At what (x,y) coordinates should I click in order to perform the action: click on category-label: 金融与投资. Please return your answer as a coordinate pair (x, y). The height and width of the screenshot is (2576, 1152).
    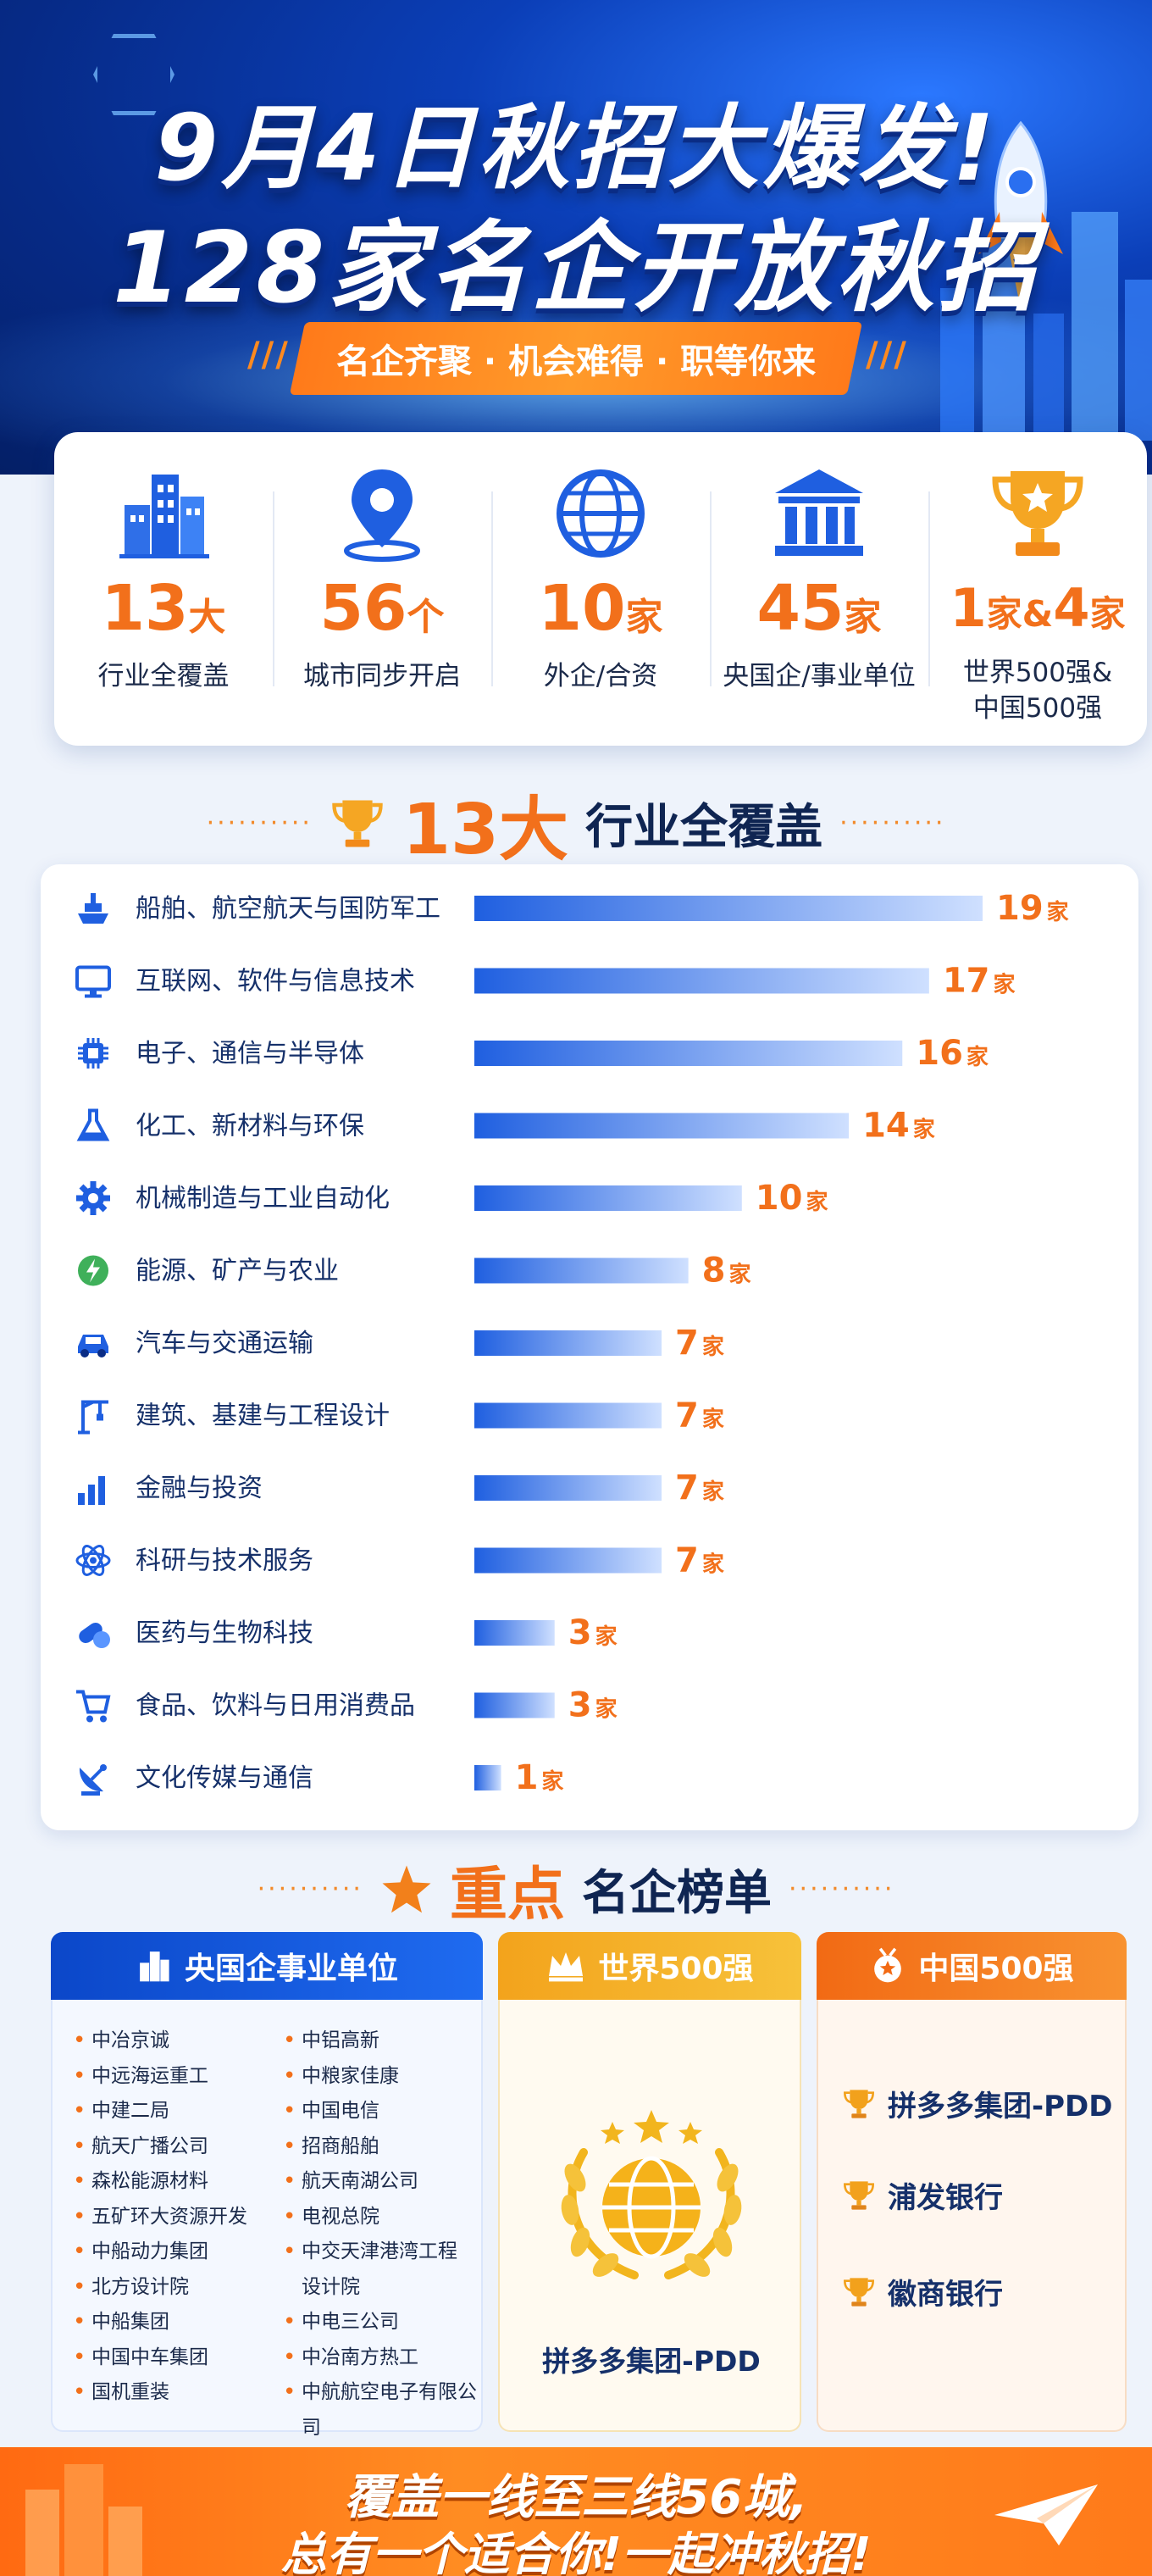
    Looking at the image, I should click on (199, 1488).